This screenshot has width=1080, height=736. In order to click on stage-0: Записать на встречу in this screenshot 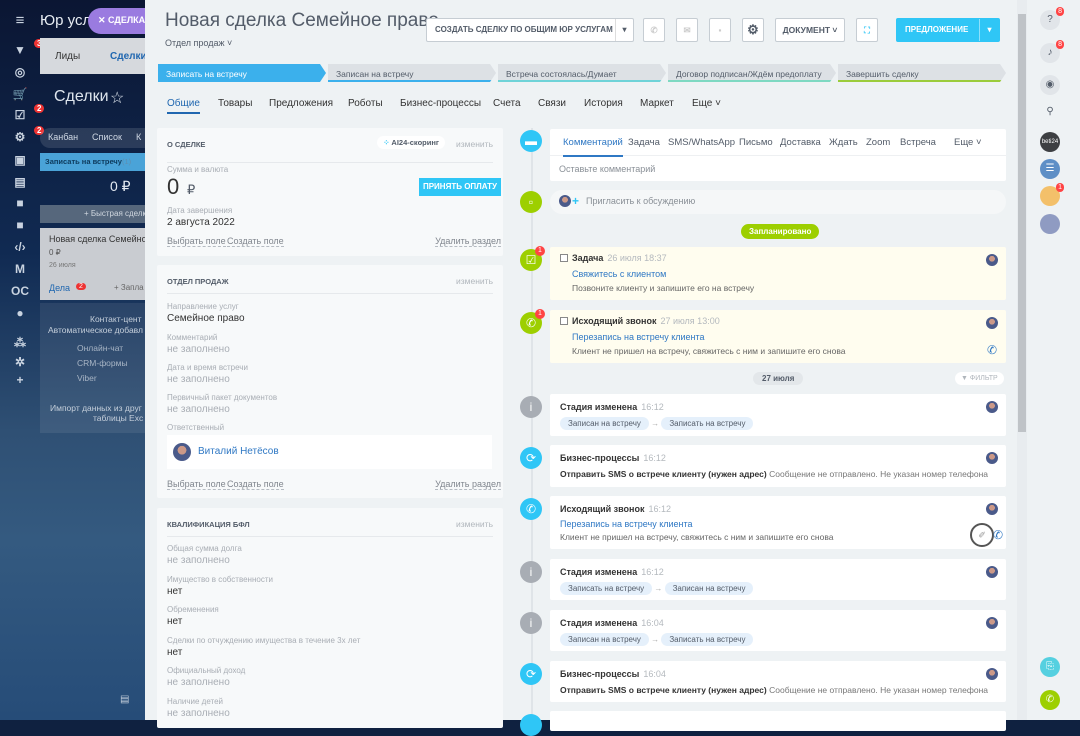, I will do `click(242, 73)`.